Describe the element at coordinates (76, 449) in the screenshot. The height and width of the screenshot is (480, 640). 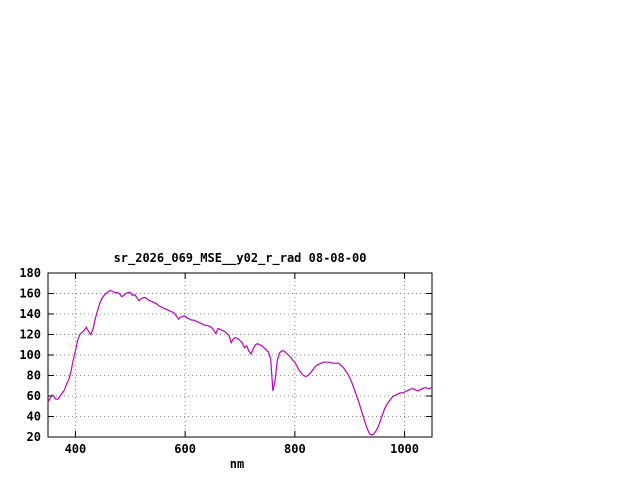
I see `x-tick-label: 400` at that location.